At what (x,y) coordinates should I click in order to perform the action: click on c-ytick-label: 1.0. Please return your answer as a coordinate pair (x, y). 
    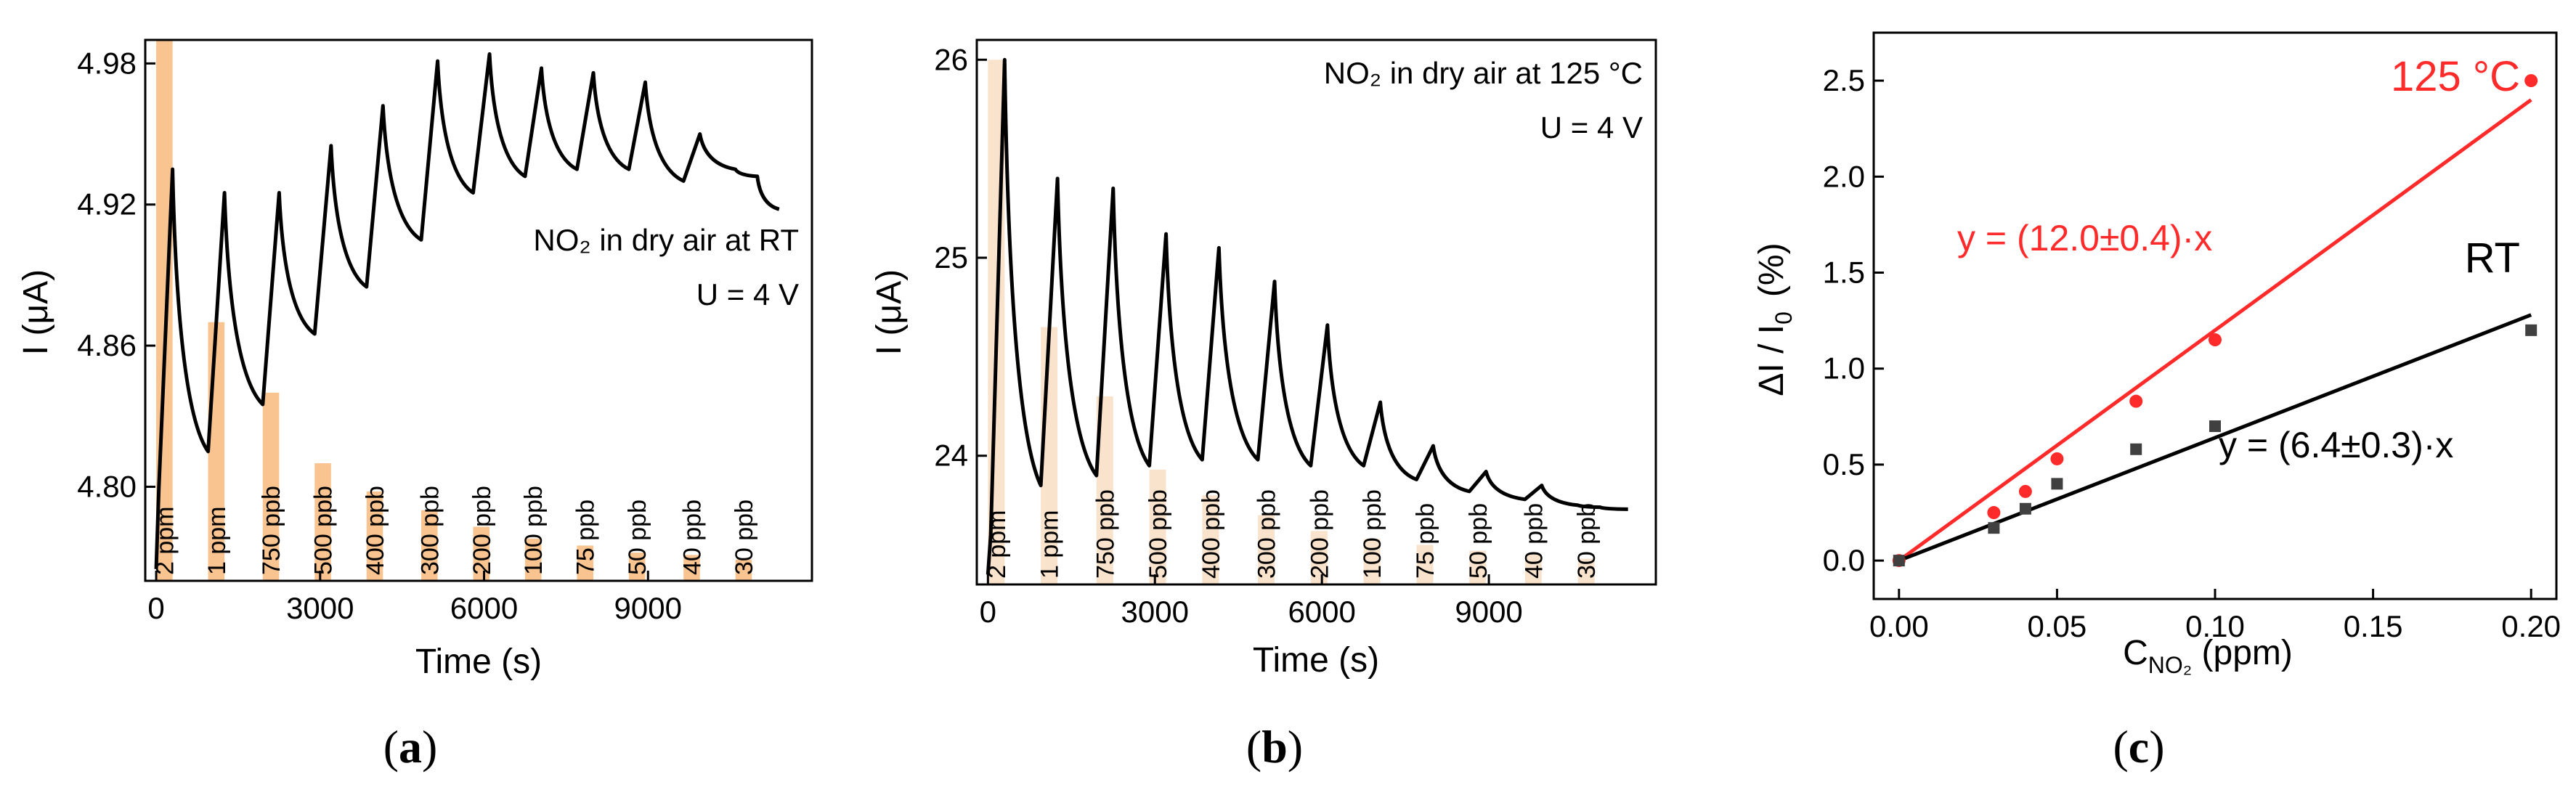
    Looking at the image, I should click on (1844, 368).